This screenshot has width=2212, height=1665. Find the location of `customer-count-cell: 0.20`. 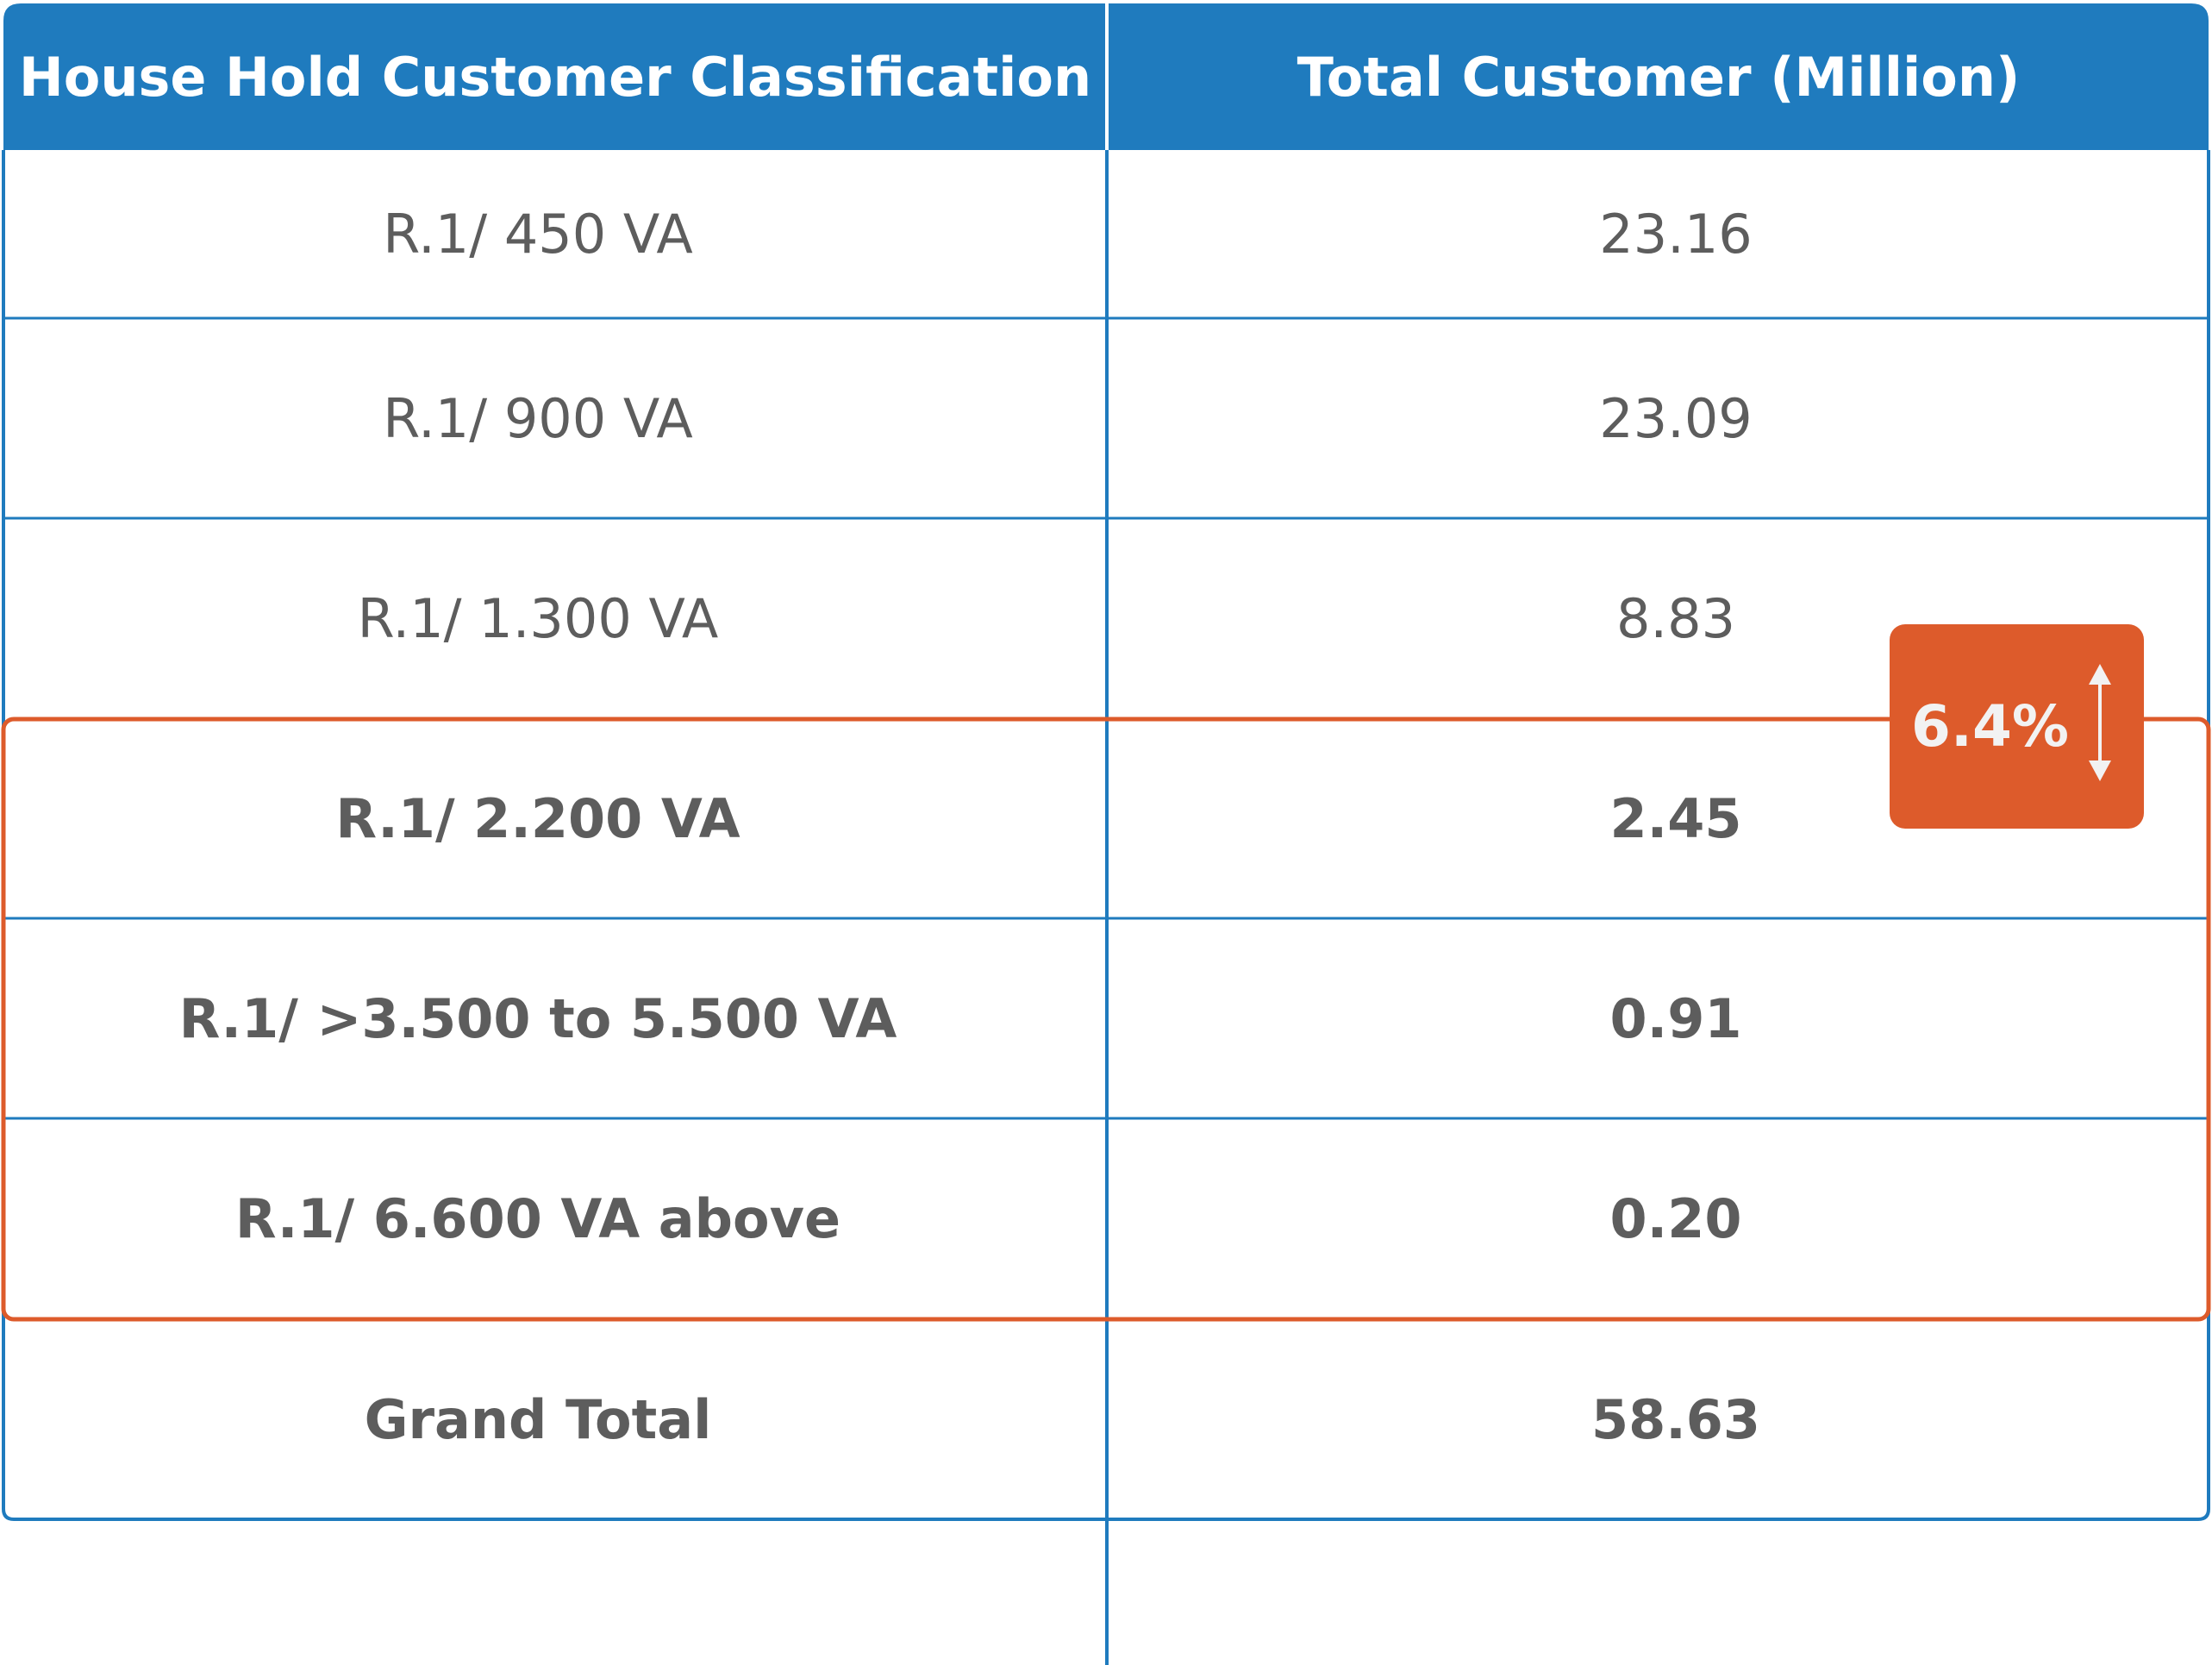

customer-count-cell: 0.20 is located at coordinates (1675, 1218).